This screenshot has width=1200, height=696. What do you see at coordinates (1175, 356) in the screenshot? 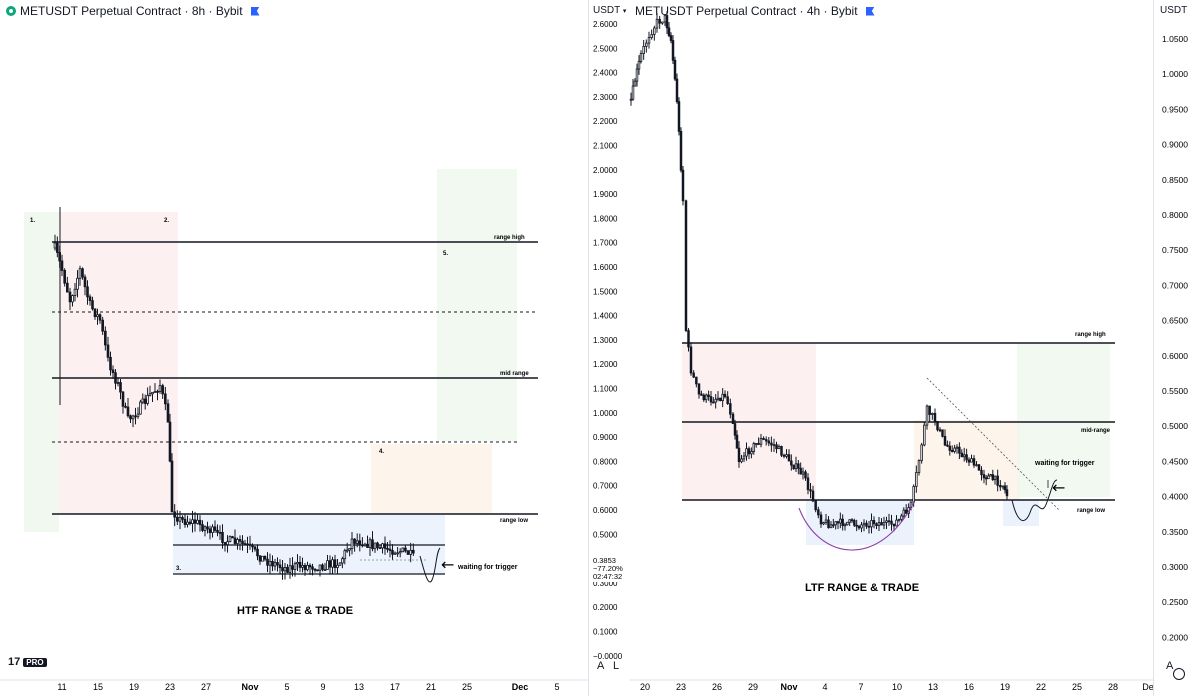
I see `right-price-tick: 0.6000` at bounding box center [1175, 356].